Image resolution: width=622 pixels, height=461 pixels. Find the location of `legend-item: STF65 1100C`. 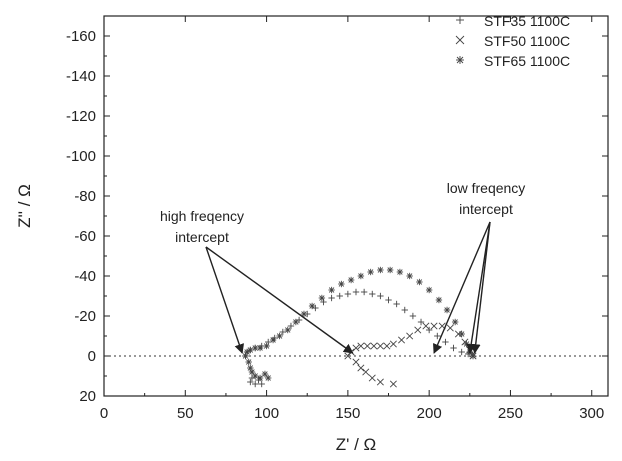

legend-item: STF65 1100C is located at coordinates (513, 61).